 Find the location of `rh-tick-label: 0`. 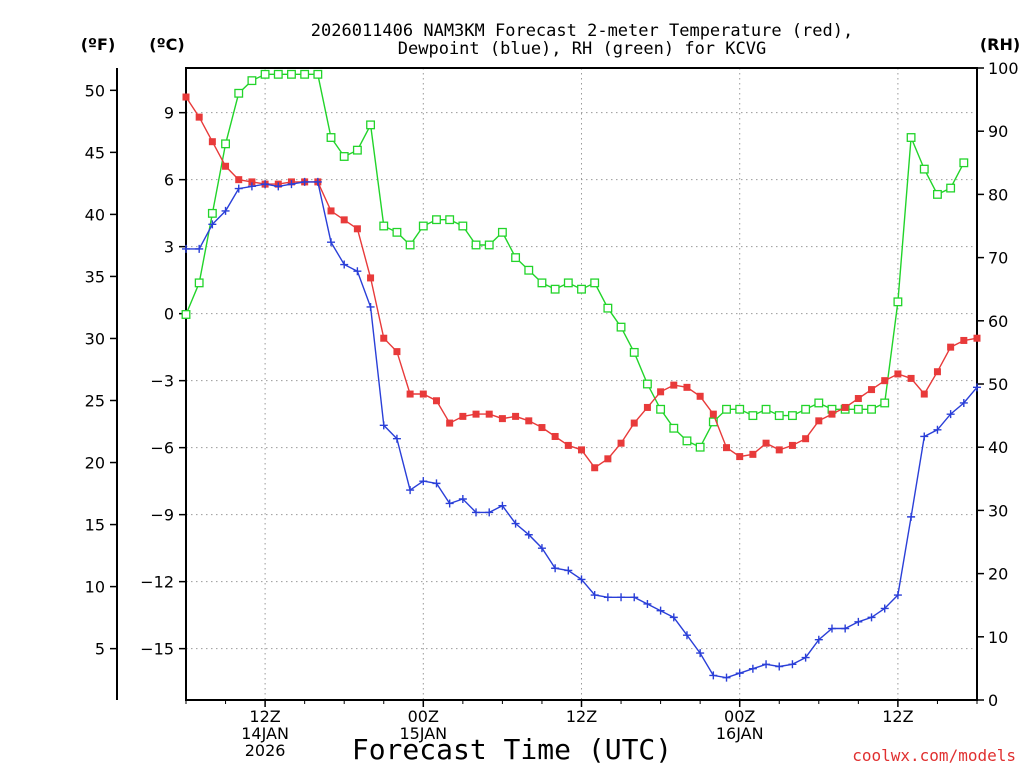

rh-tick-label: 0 is located at coordinates (993, 700).